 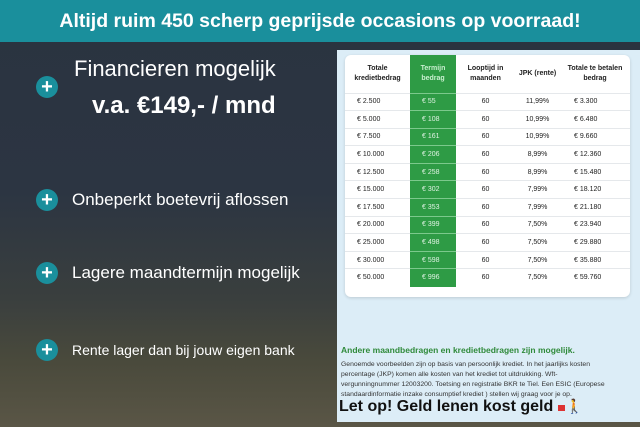 What do you see at coordinates (377, 277) in the screenshot?
I see `table-cell: € 50.000` at bounding box center [377, 277].